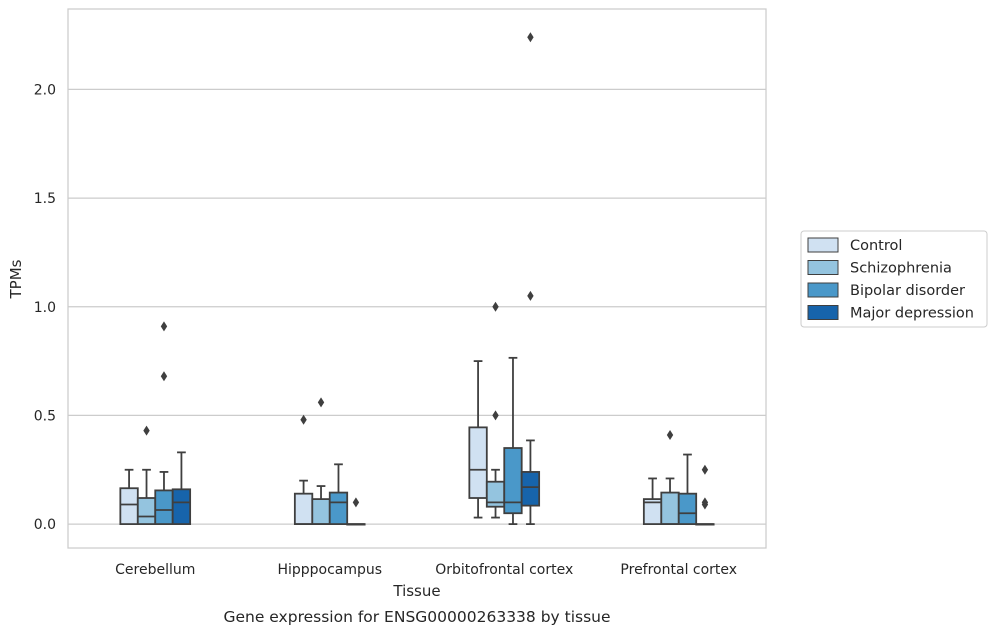 Image resolution: width=997 pixels, height=634 pixels. Describe the element at coordinates (45, 90) in the screenshot. I see `y-tick-label: 2.0` at that location.